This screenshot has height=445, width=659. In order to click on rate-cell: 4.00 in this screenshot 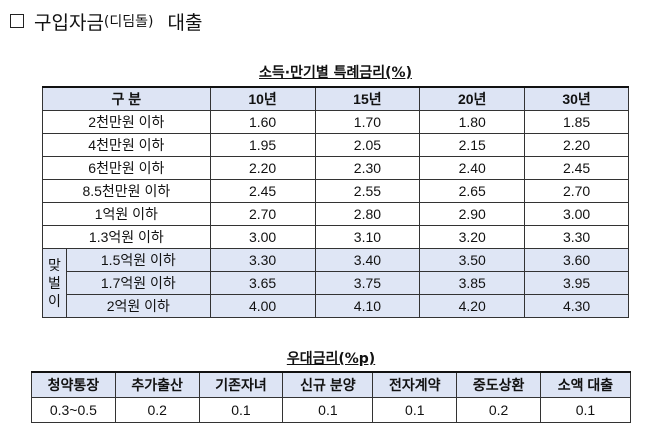, I will do `click(262, 306)`.